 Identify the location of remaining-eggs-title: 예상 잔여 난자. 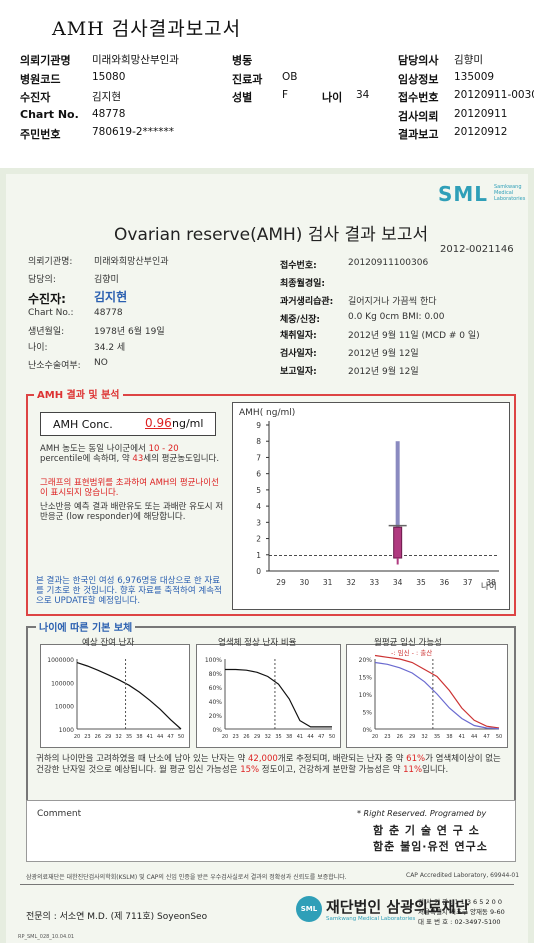
(108, 643).